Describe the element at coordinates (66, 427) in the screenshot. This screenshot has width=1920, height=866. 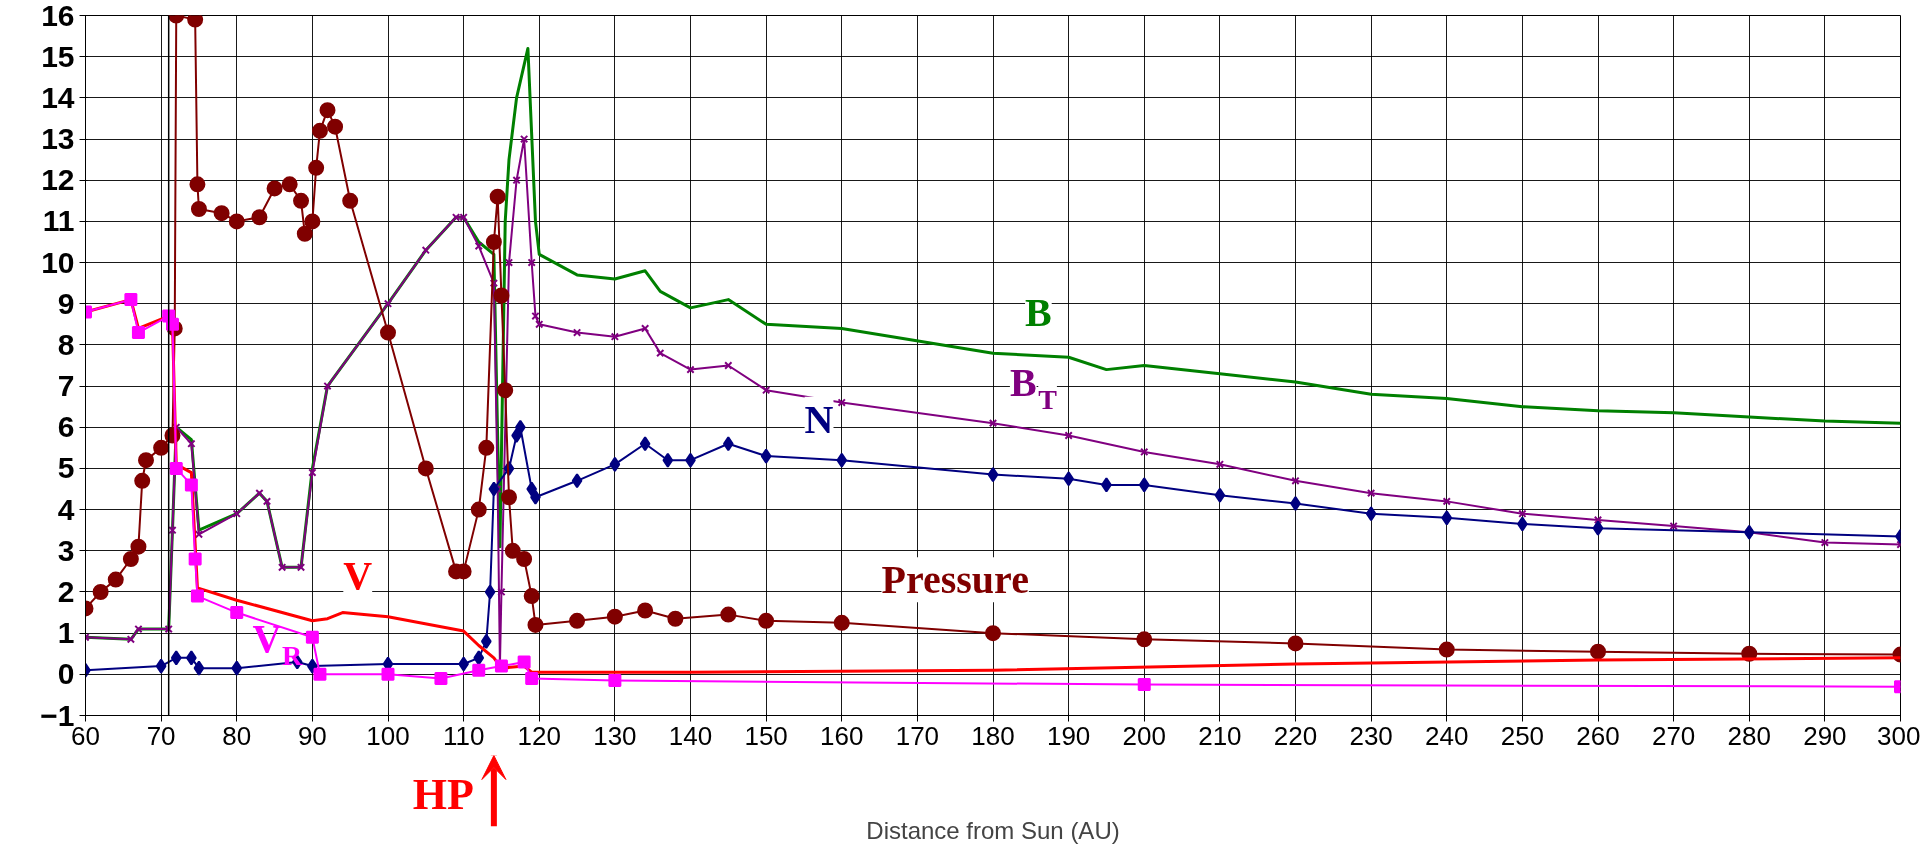
I see `y-tick-label: 6` at that location.